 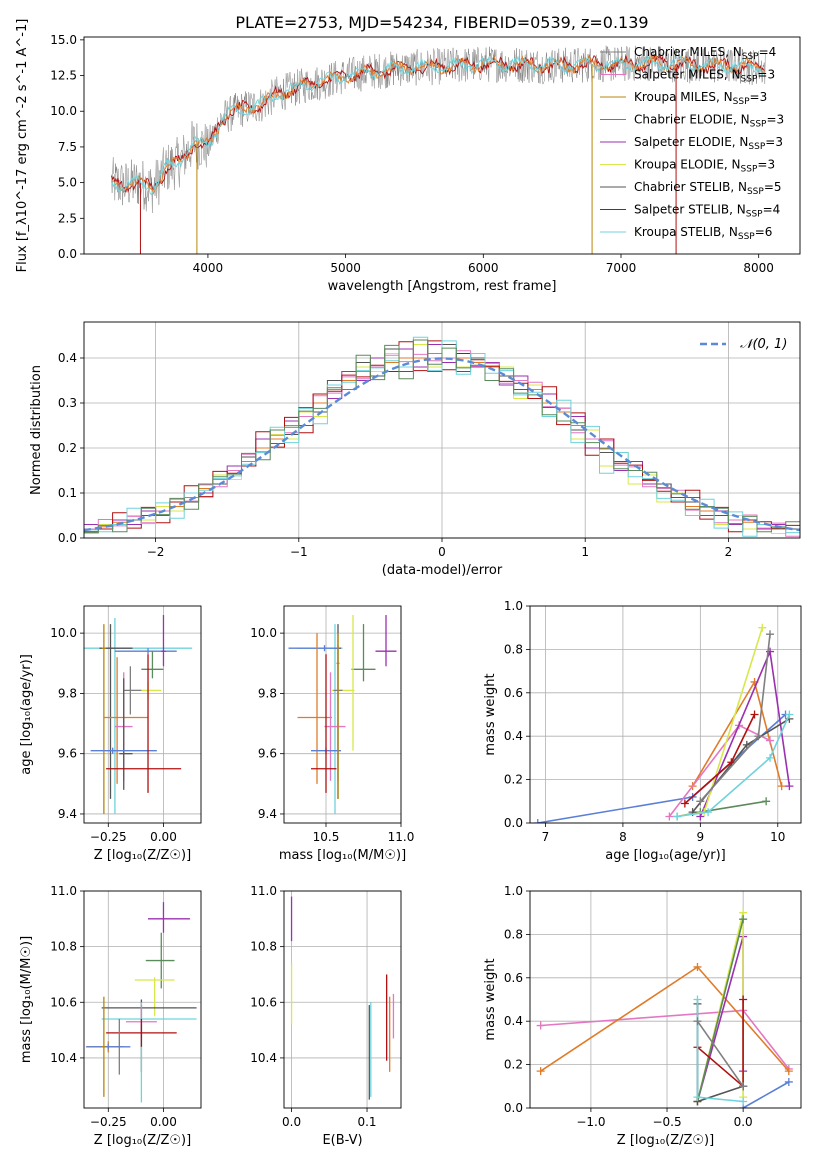 What do you see at coordinates (442, 286) in the screenshot?
I see `x-axis-label: wavelength [Angstrom, rest frame]` at bounding box center [442, 286].